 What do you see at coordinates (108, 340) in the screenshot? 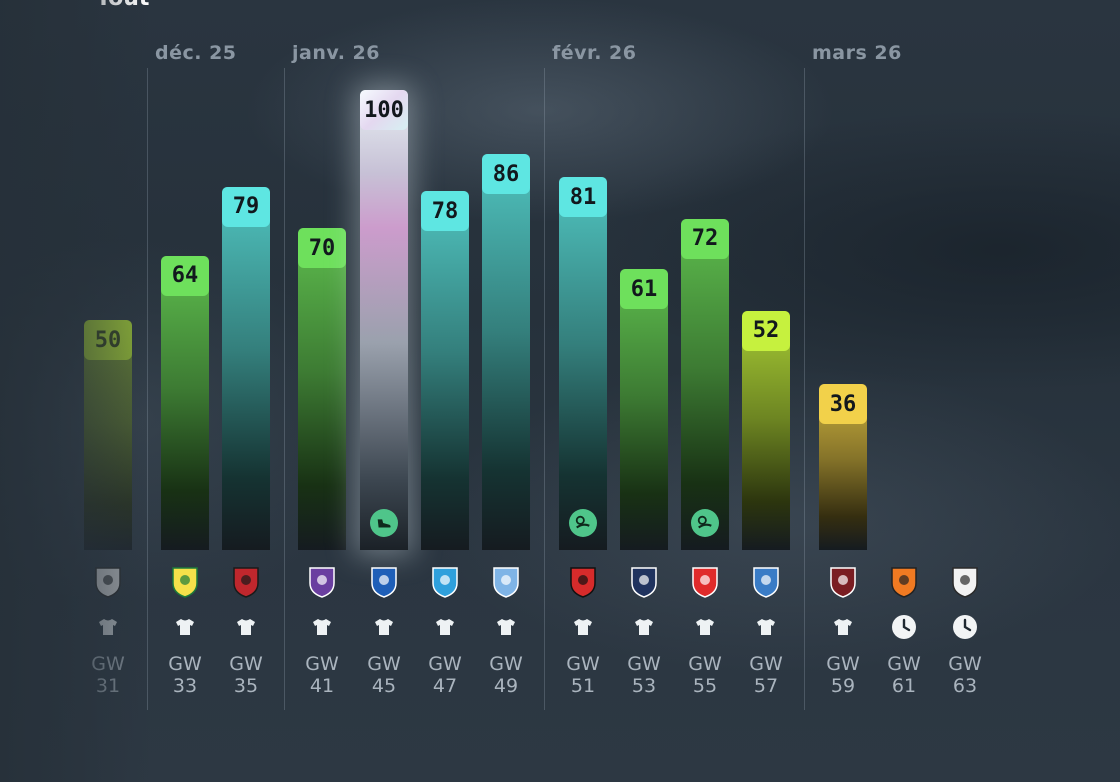
I see `bar-value-label: 50` at bounding box center [108, 340].